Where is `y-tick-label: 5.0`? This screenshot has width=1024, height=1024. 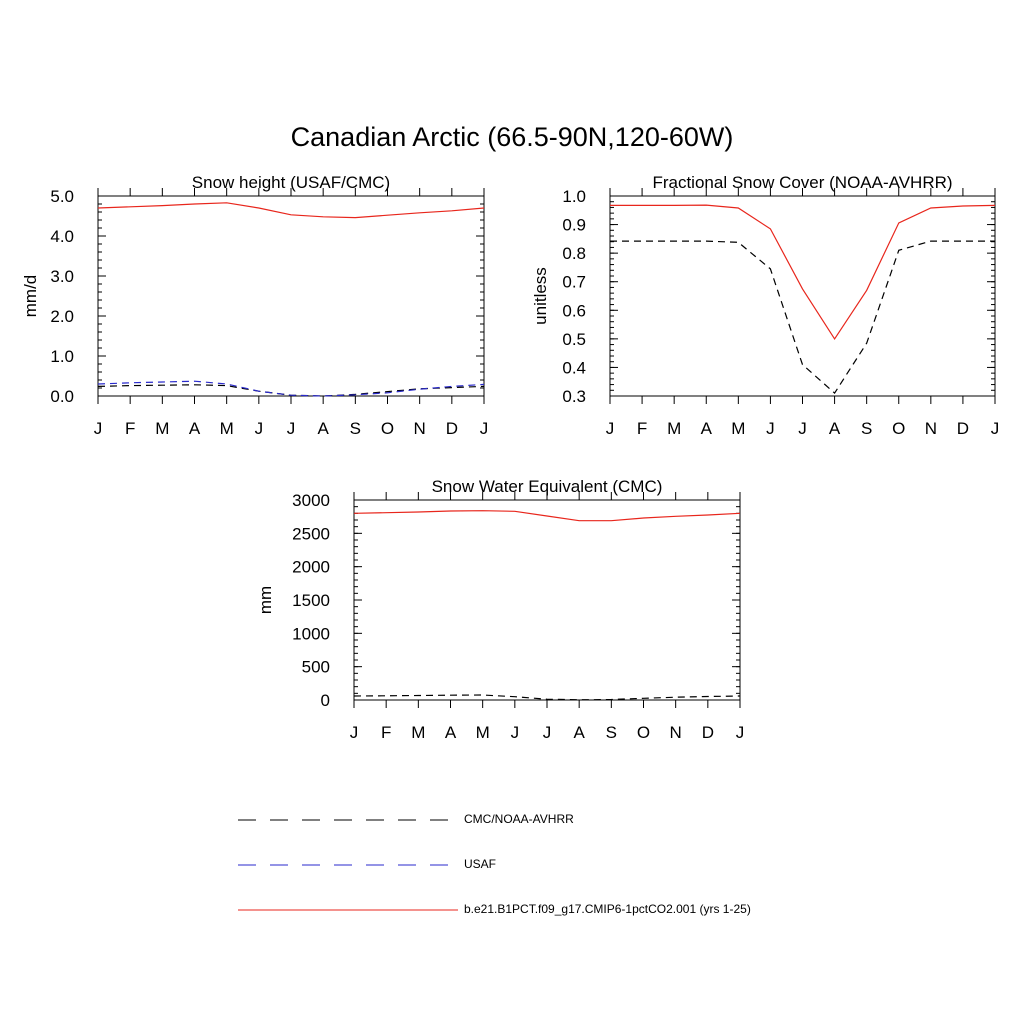
y-tick-label: 5.0 is located at coordinates (62, 196).